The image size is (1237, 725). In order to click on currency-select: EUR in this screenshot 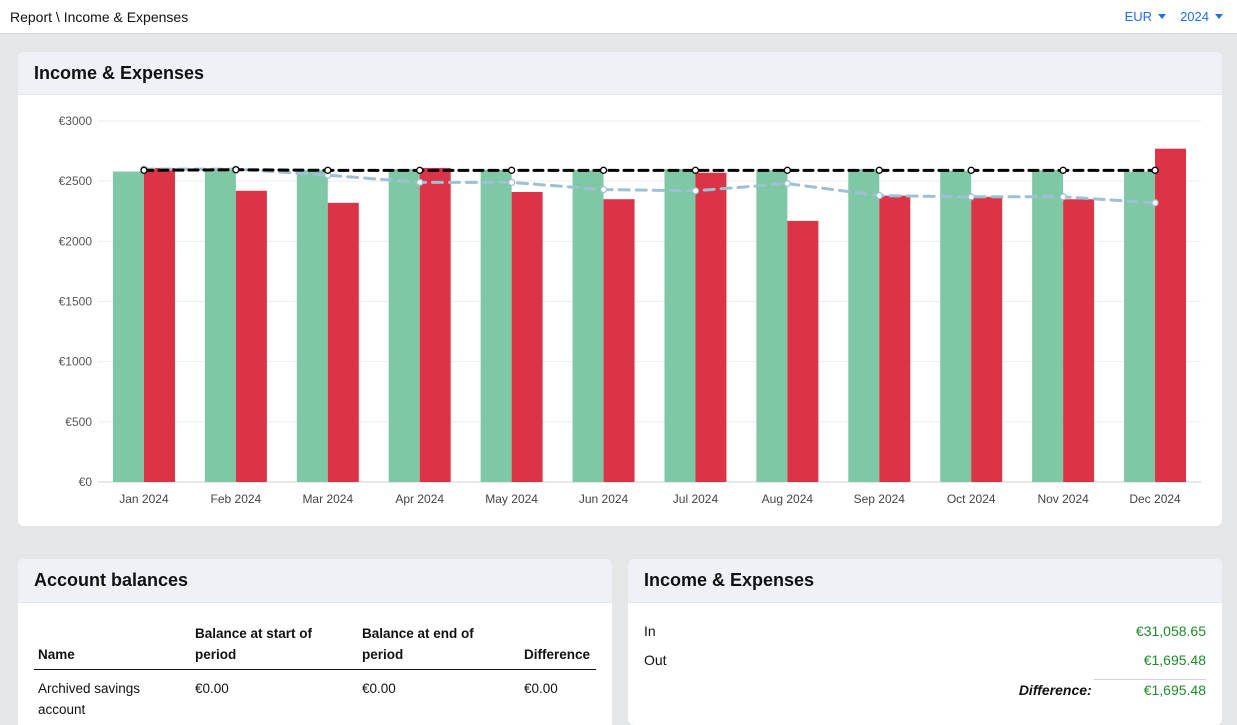, I will do `click(1145, 16)`.